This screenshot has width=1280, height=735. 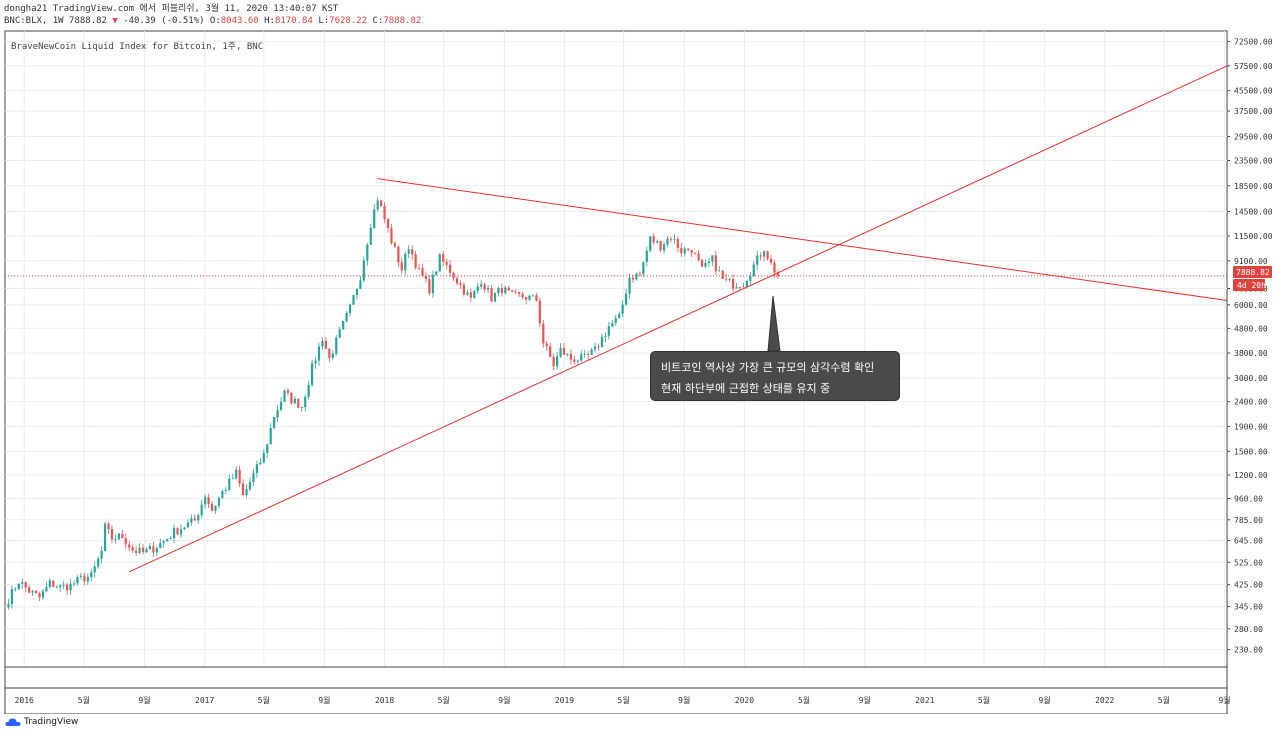 What do you see at coordinates (1248, 629) in the screenshot?
I see `y-tick-label: 280.00` at bounding box center [1248, 629].